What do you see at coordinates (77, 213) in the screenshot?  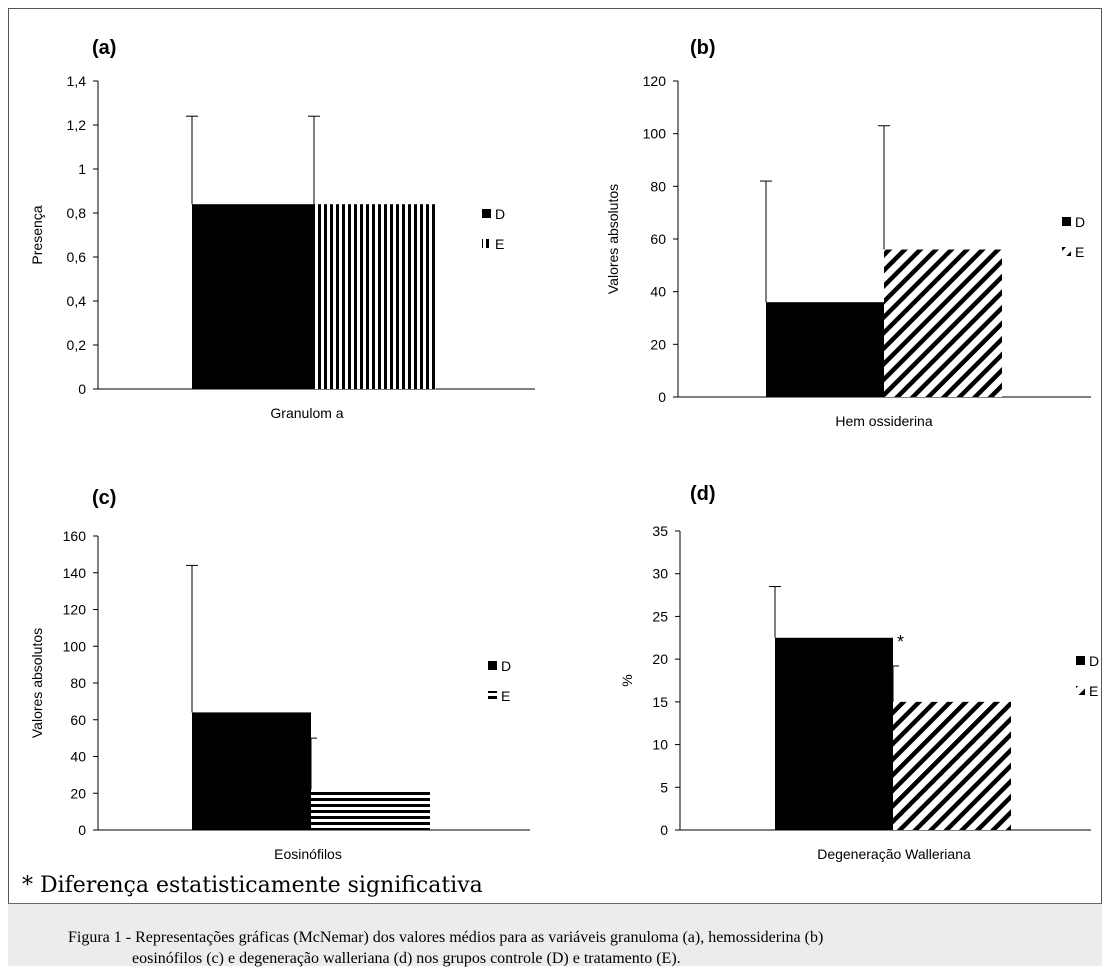 I see `chart-a-y-tick-label: 0,8` at bounding box center [77, 213].